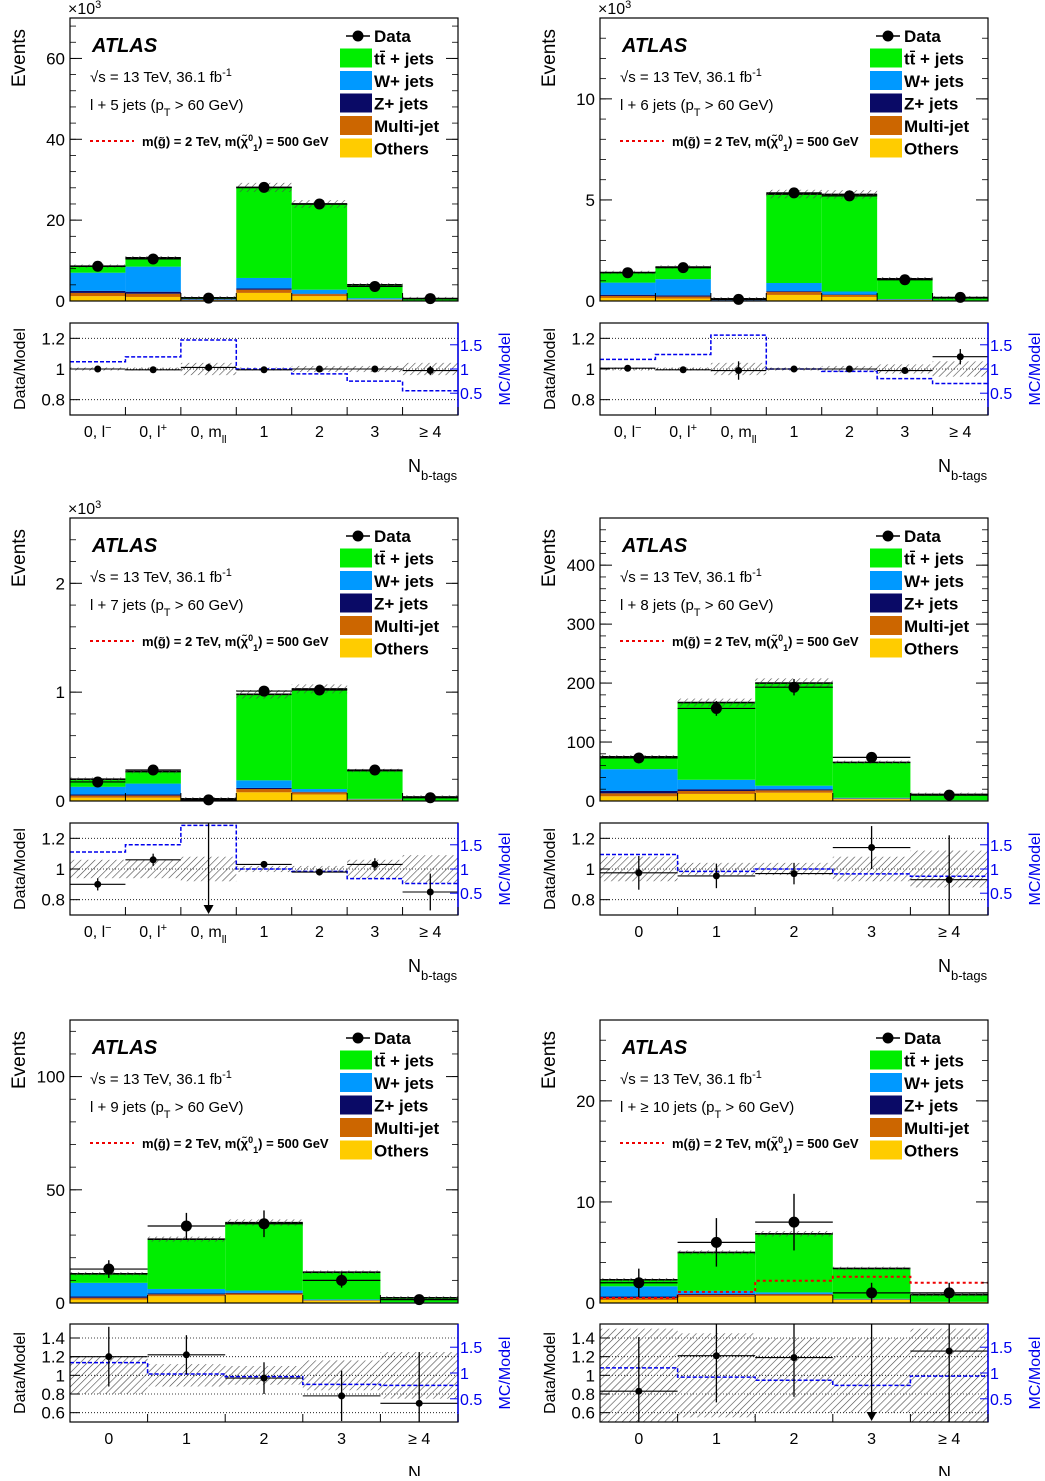 The width and height of the screenshot is (1045, 1481). I want to click on x-category-label: 3, so click(341, 1439).